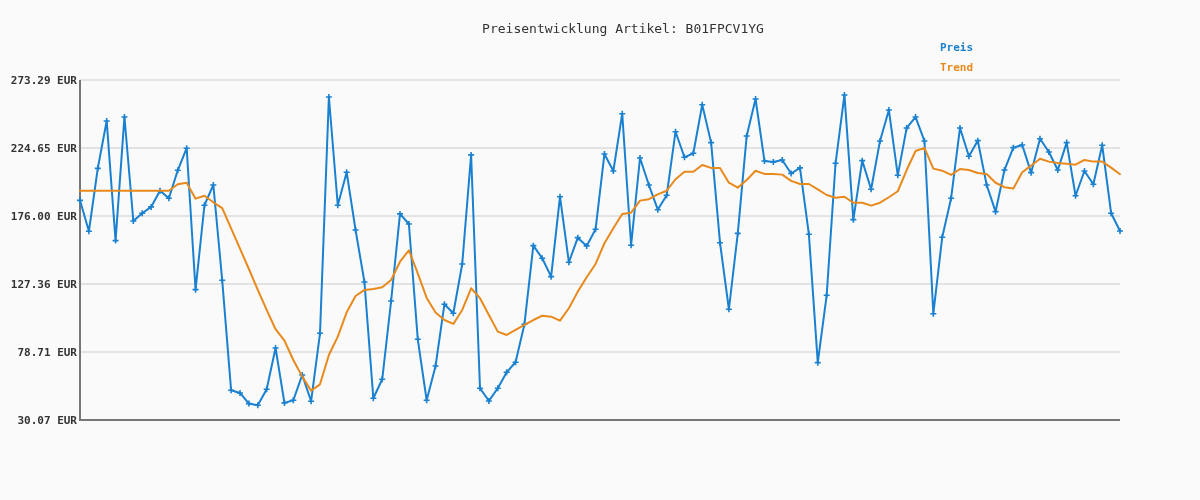 This screenshot has width=1200, height=500. Describe the element at coordinates (623, 28) in the screenshot. I see `chart-title: Preisentwicklung Artikel: B01FPCV1YG` at that location.